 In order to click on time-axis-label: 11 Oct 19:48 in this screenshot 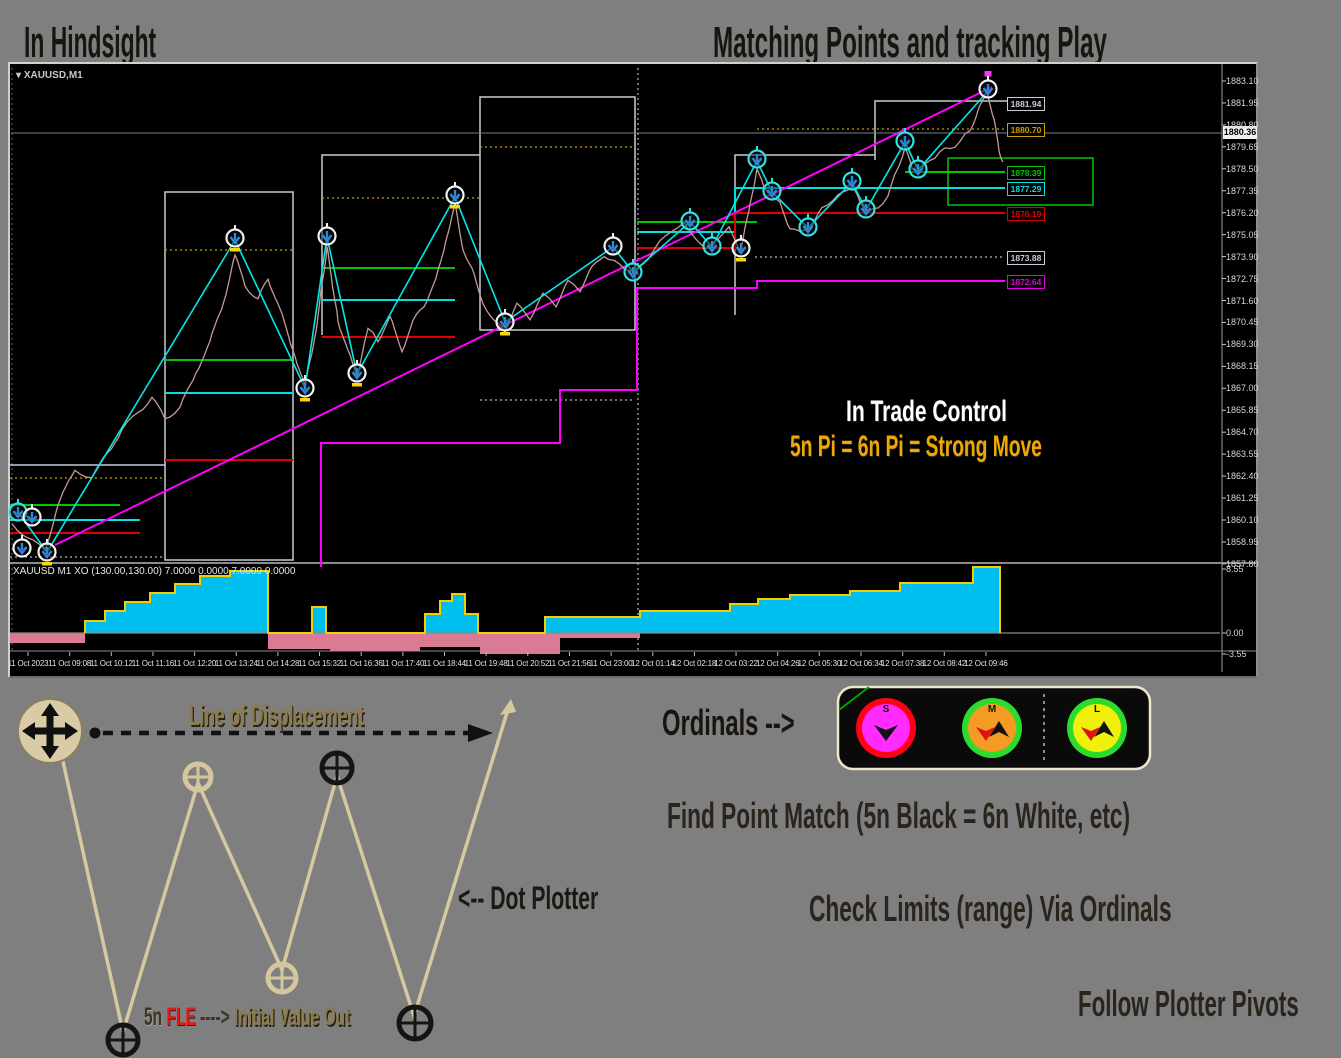, I will do `click(486, 663)`.